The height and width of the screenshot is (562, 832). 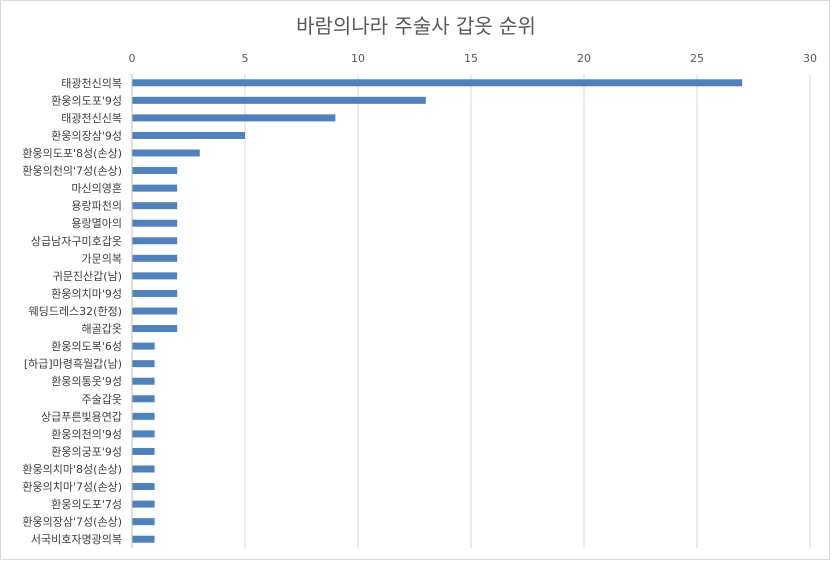 I want to click on category-label: 환웅의치마'8성(손상), so click(x=72, y=469).